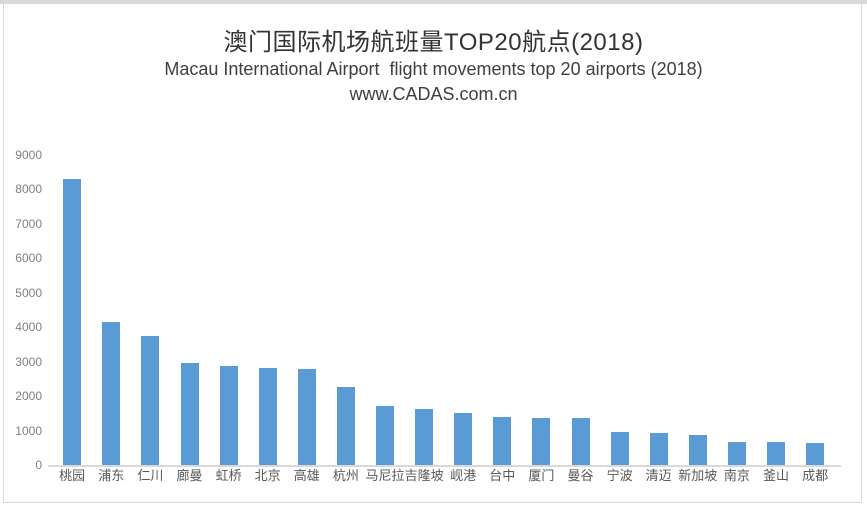  Describe the element at coordinates (28, 430) in the screenshot. I see `y-axis-tick: 1000` at that location.